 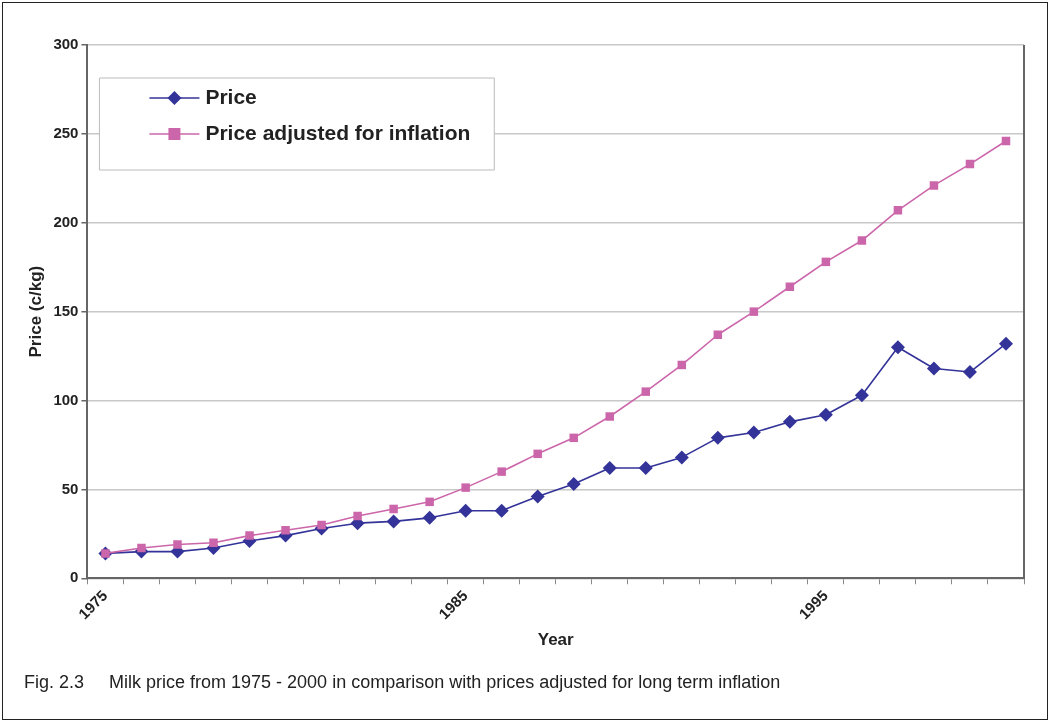 What do you see at coordinates (74, 577) in the screenshot?
I see `y-tick-label: 0` at bounding box center [74, 577].